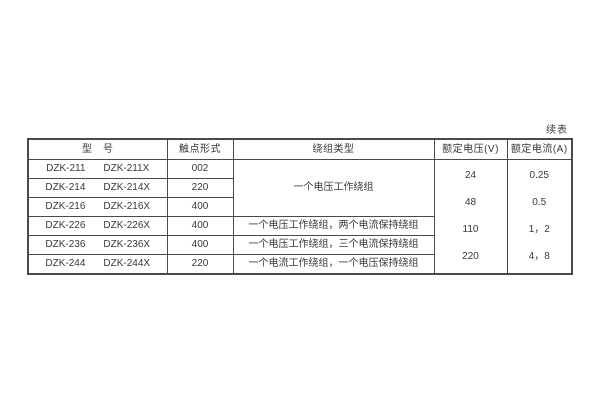  I want to click on current-value: 4，8, so click(539, 257).